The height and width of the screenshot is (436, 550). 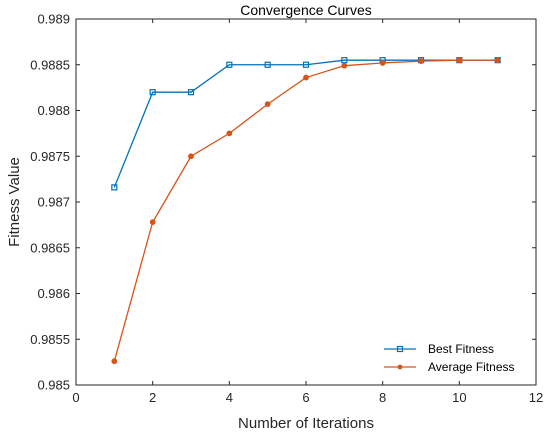 What do you see at coordinates (382, 397) in the screenshot?
I see `x-tick-label: 8` at bounding box center [382, 397].